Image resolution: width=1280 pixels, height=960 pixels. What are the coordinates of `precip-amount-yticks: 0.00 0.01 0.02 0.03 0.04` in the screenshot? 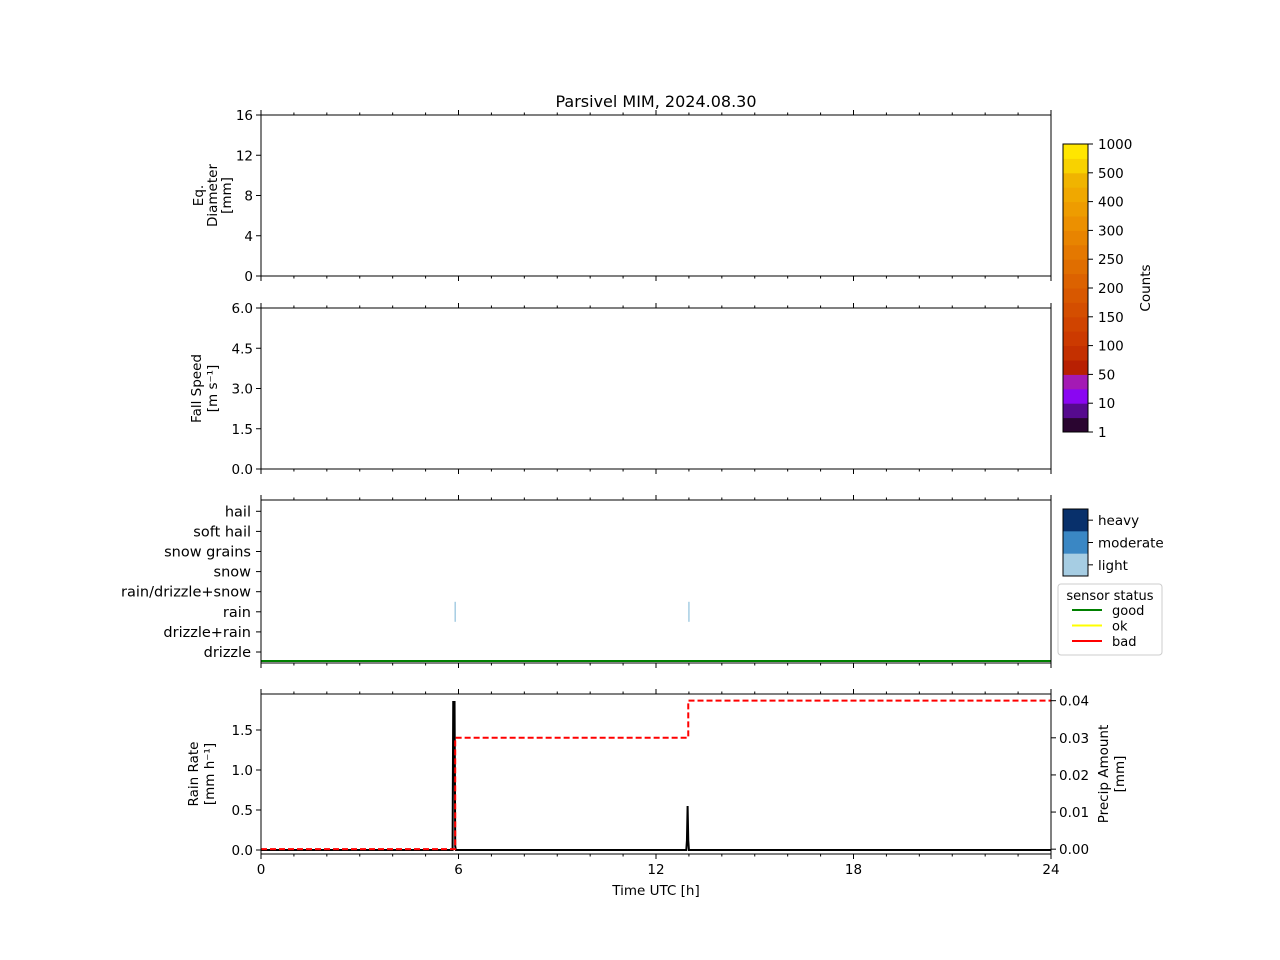 It's located at (1070, 776).